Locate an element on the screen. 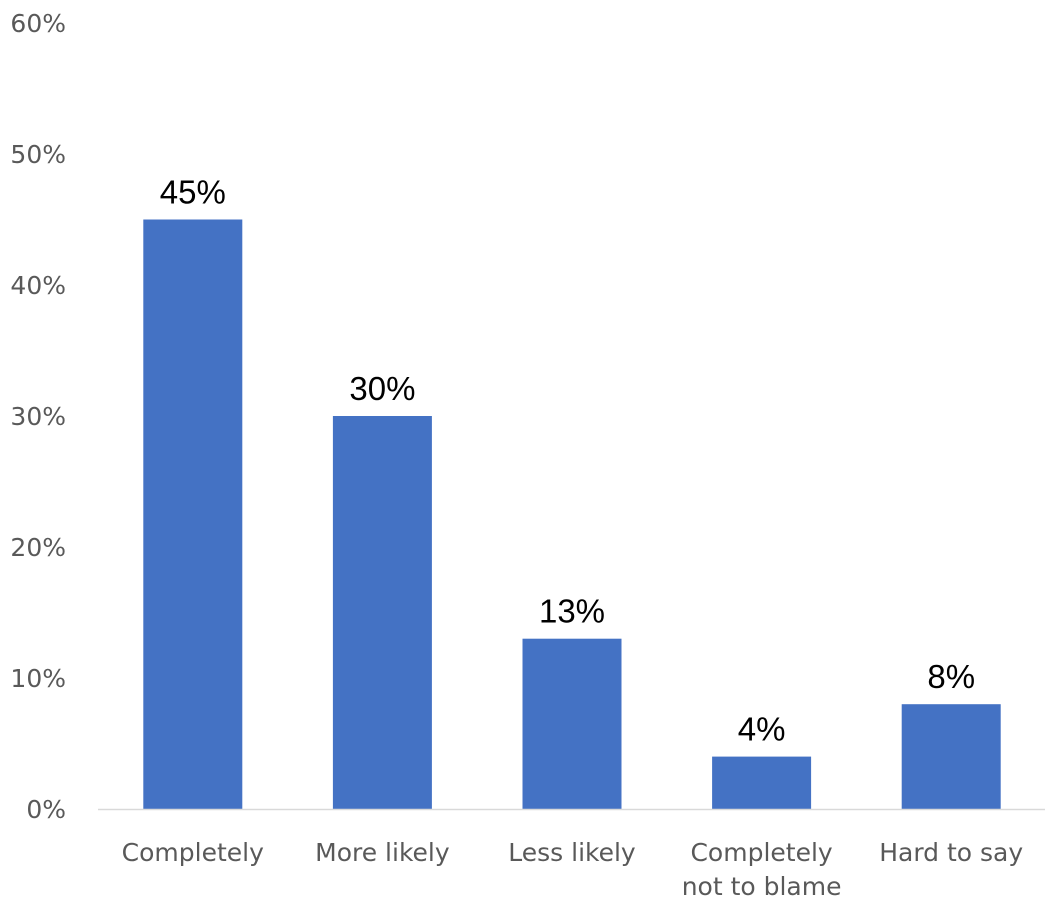 The height and width of the screenshot is (904, 1046). category-label: Completely not to blame is located at coordinates (762, 869).